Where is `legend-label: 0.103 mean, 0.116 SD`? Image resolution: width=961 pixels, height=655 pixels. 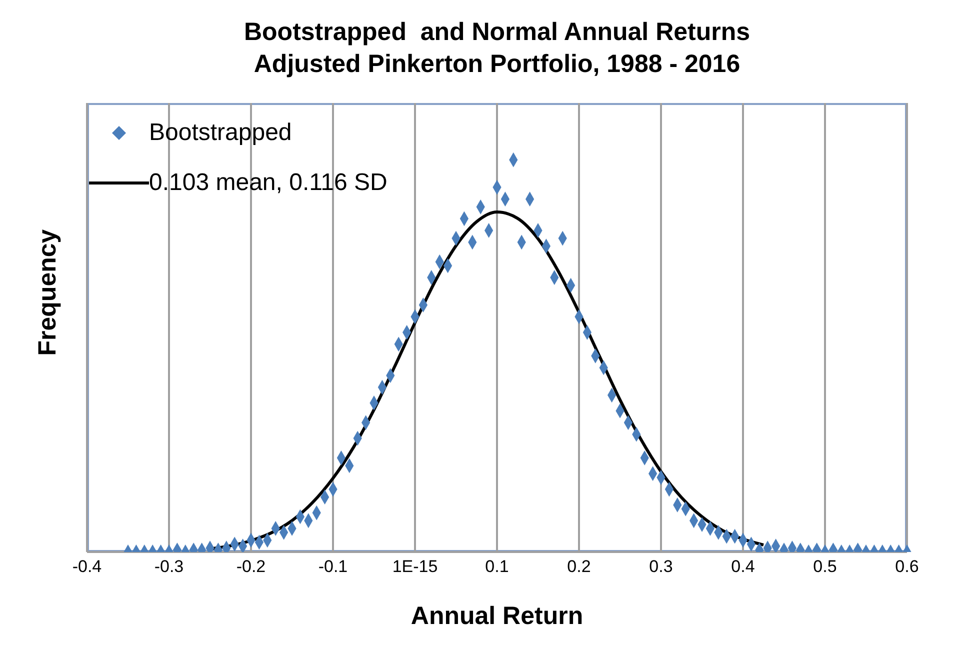 legend-label: 0.103 mean, 0.116 SD is located at coordinates (268, 183).